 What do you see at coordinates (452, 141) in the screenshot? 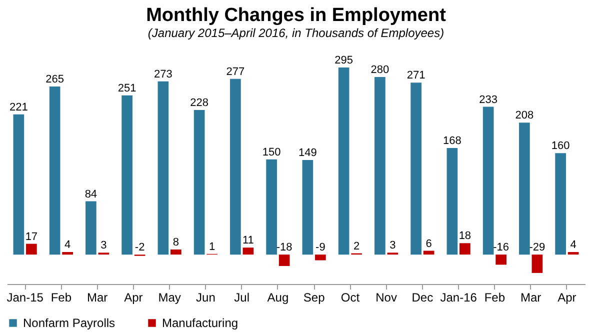
I see `data-label: 168` at bounding box center [452, 141].